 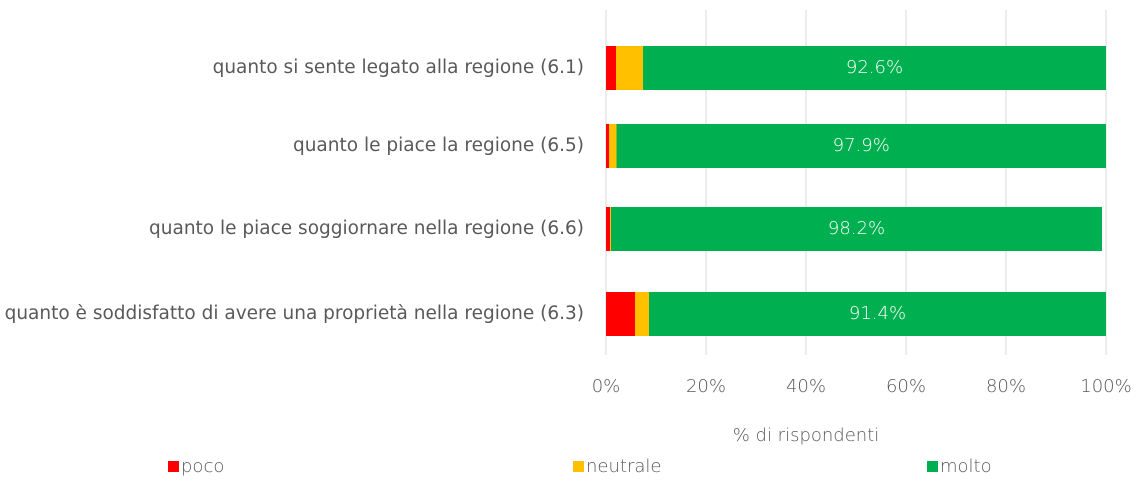 What do you see at coordinates (966, 466) in the screenshot?
I see `legend-label: molto` at bounding box center [966, 466].